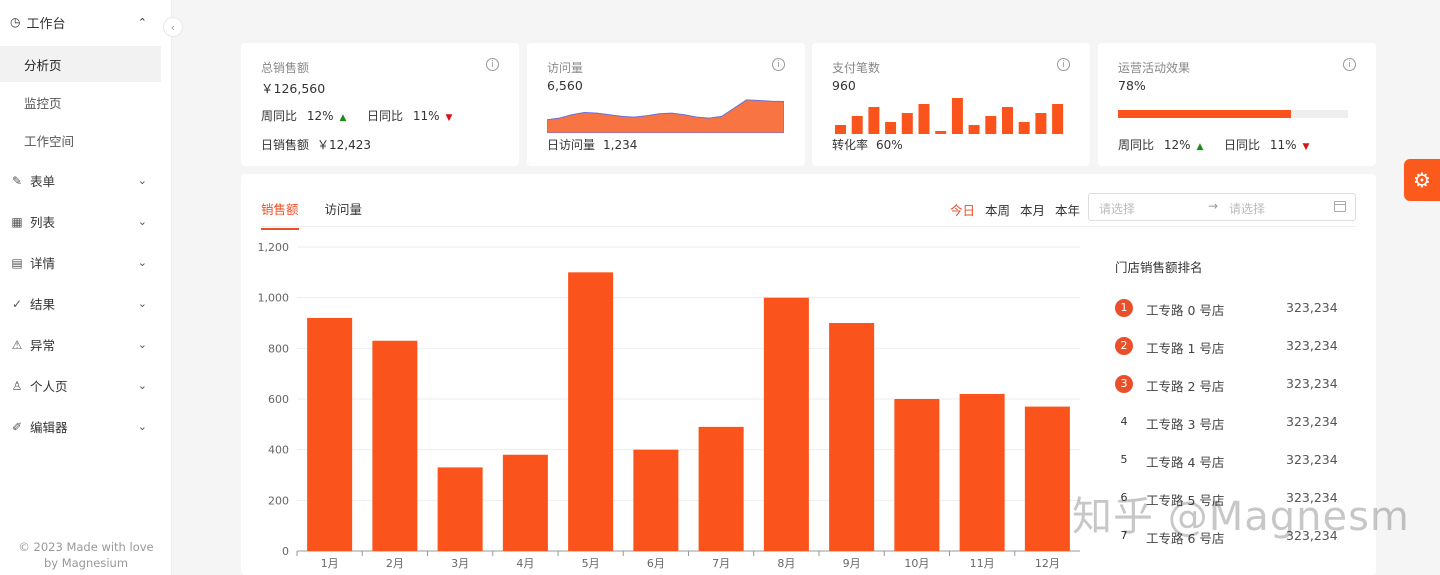 Image resolution: width=1440 pixels, height=575 pixels. I want to click on chart-tabs: 销售额 访问量, so click(311, 214).